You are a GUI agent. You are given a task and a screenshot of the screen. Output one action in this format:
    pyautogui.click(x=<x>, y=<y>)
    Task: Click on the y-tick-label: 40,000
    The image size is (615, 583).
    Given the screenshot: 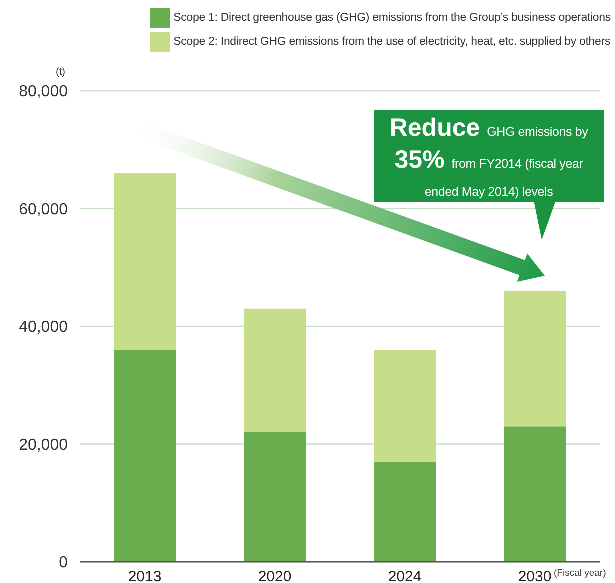 What is the action you would take?
    pyautogui.click(x=43, y=327)
    